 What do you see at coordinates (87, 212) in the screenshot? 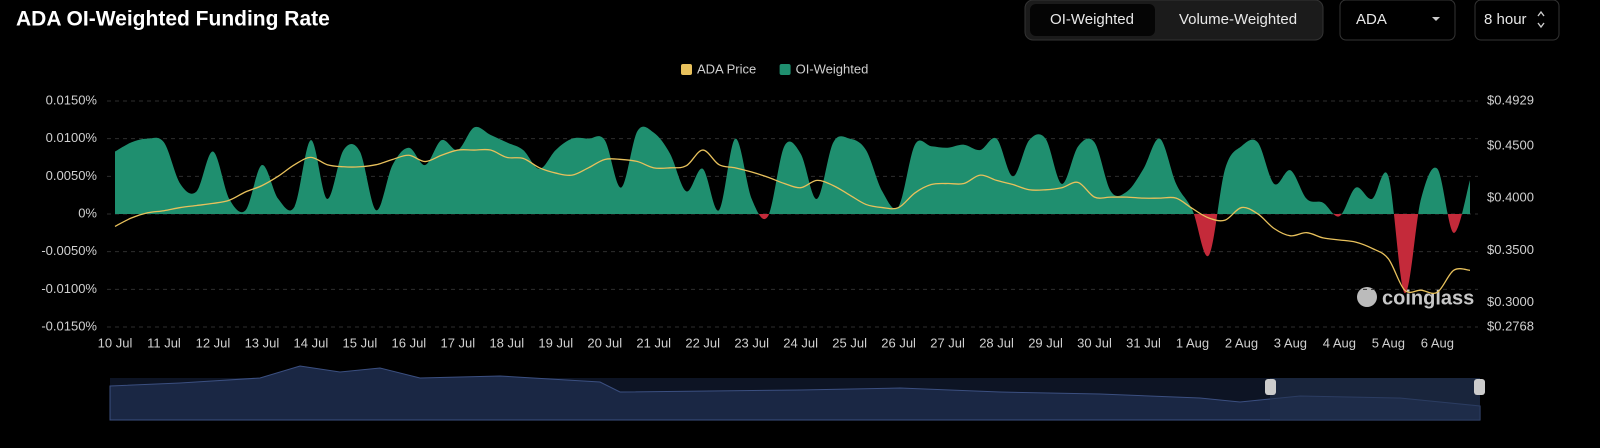
I see `y-tick-label: 0%` at bounding box center [87, 212].